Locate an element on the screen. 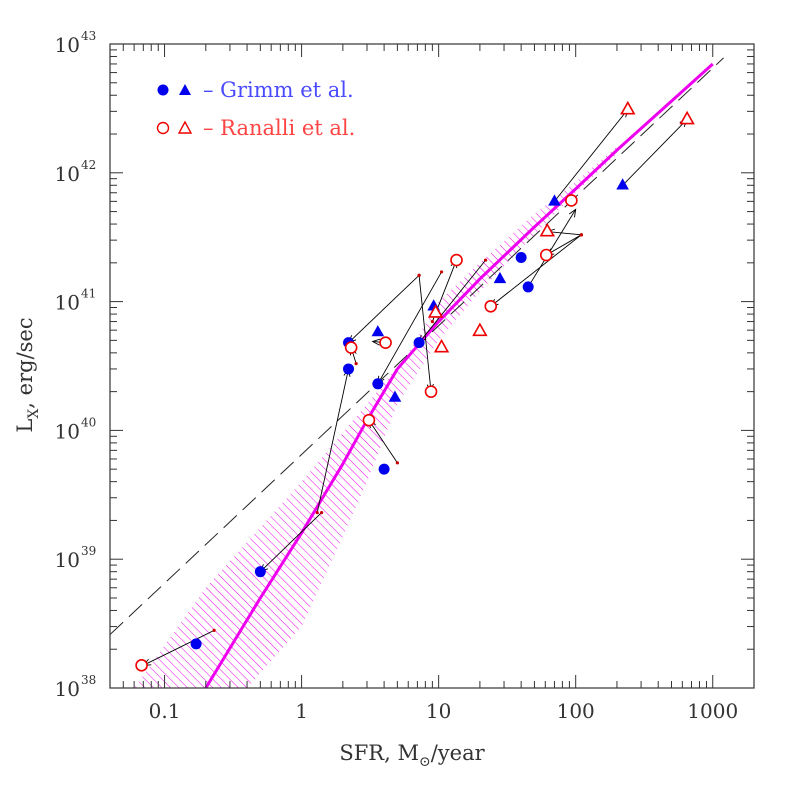 The width and height of the screenshot is (797, 797). x-tick-label-1: 1 is located at coordinates (301, 711).